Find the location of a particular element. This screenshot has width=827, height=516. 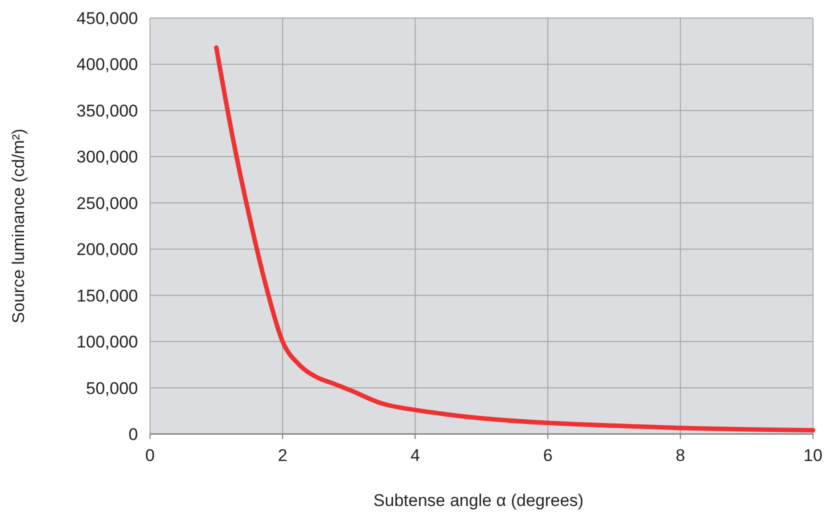

y-tick-label: 450,000 is located at coordinates (107, 18).